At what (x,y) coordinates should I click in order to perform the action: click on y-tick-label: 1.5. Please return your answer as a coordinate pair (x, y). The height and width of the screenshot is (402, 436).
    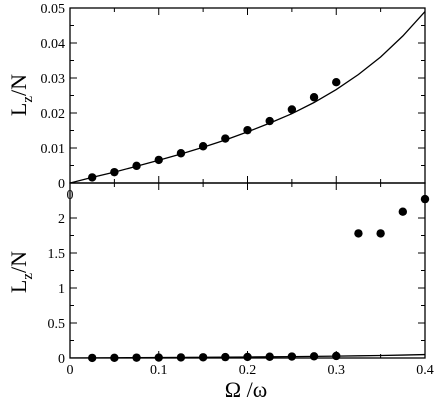
    Looking at the image, I should click on (57, 254).